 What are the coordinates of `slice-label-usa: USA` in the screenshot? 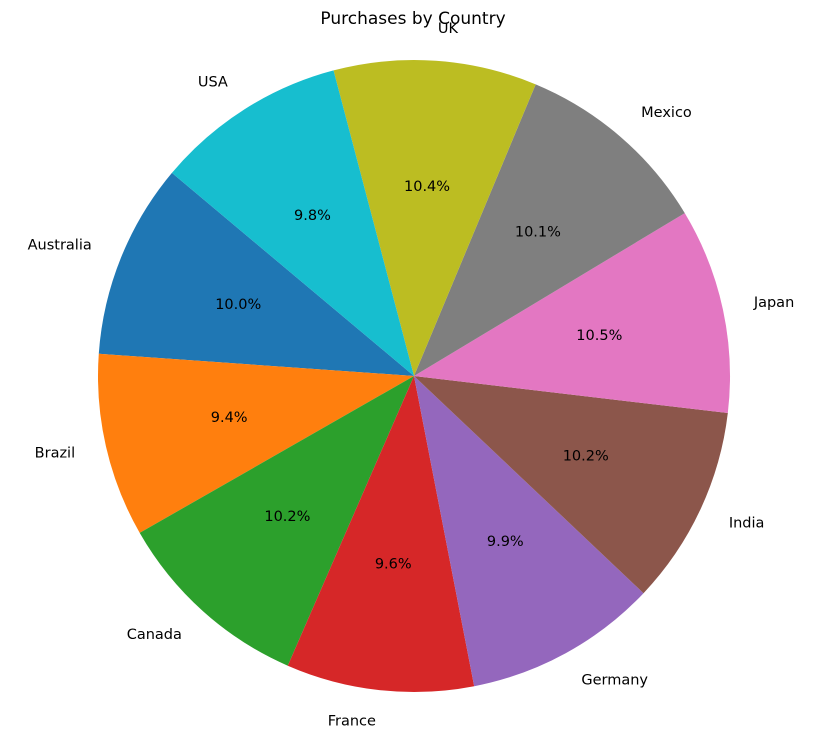 It's located at (213, 82).